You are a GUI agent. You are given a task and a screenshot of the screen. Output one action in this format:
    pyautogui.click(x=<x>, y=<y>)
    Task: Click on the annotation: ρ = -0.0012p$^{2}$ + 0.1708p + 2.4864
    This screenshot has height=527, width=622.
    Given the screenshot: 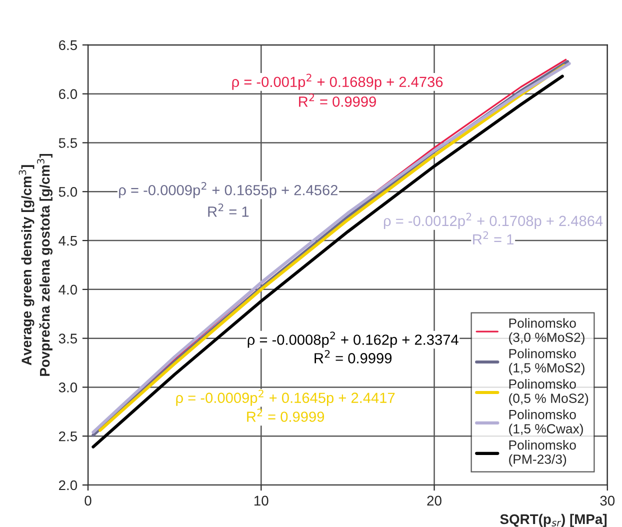 What is the action you would take?
    pyautogui.click(x=493, y=220)
    